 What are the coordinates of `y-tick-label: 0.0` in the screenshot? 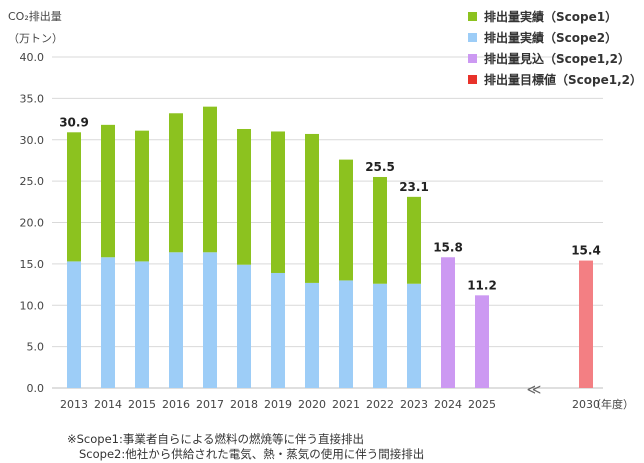 It's located at (36, 388).